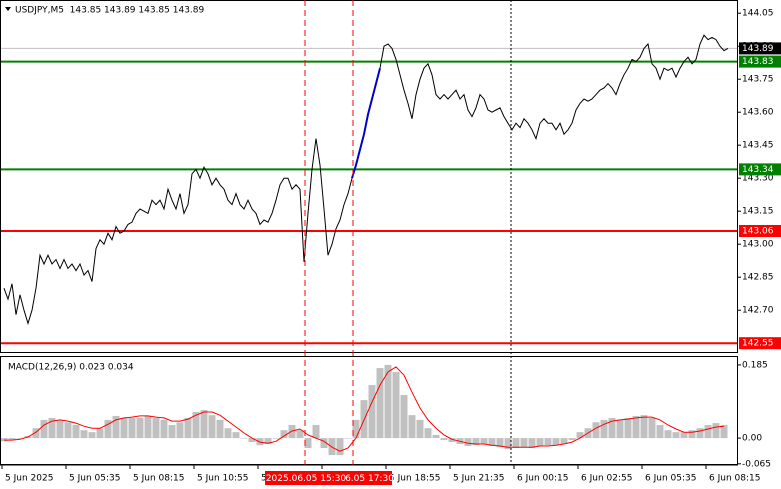  I want to click on y-tick-label: 142.85, so click(758, 278).